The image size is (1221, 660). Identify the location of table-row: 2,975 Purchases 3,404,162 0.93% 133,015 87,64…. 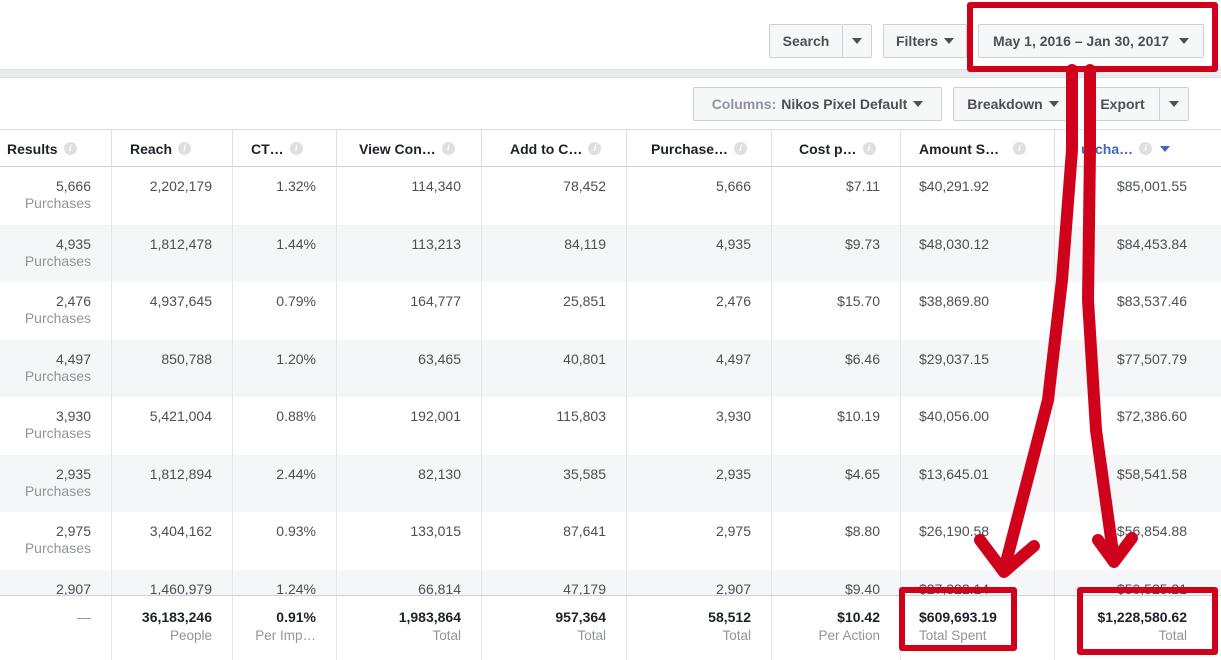
(610, 541).